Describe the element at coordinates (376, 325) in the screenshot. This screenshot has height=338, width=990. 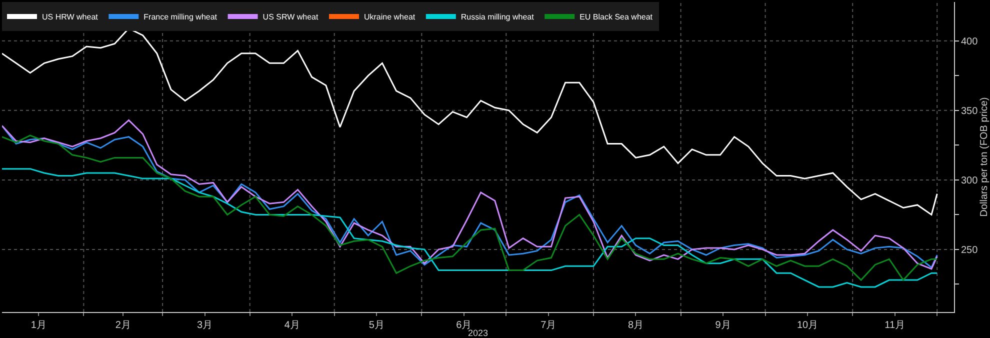
I see `x-tick-label: 5月` at that location.